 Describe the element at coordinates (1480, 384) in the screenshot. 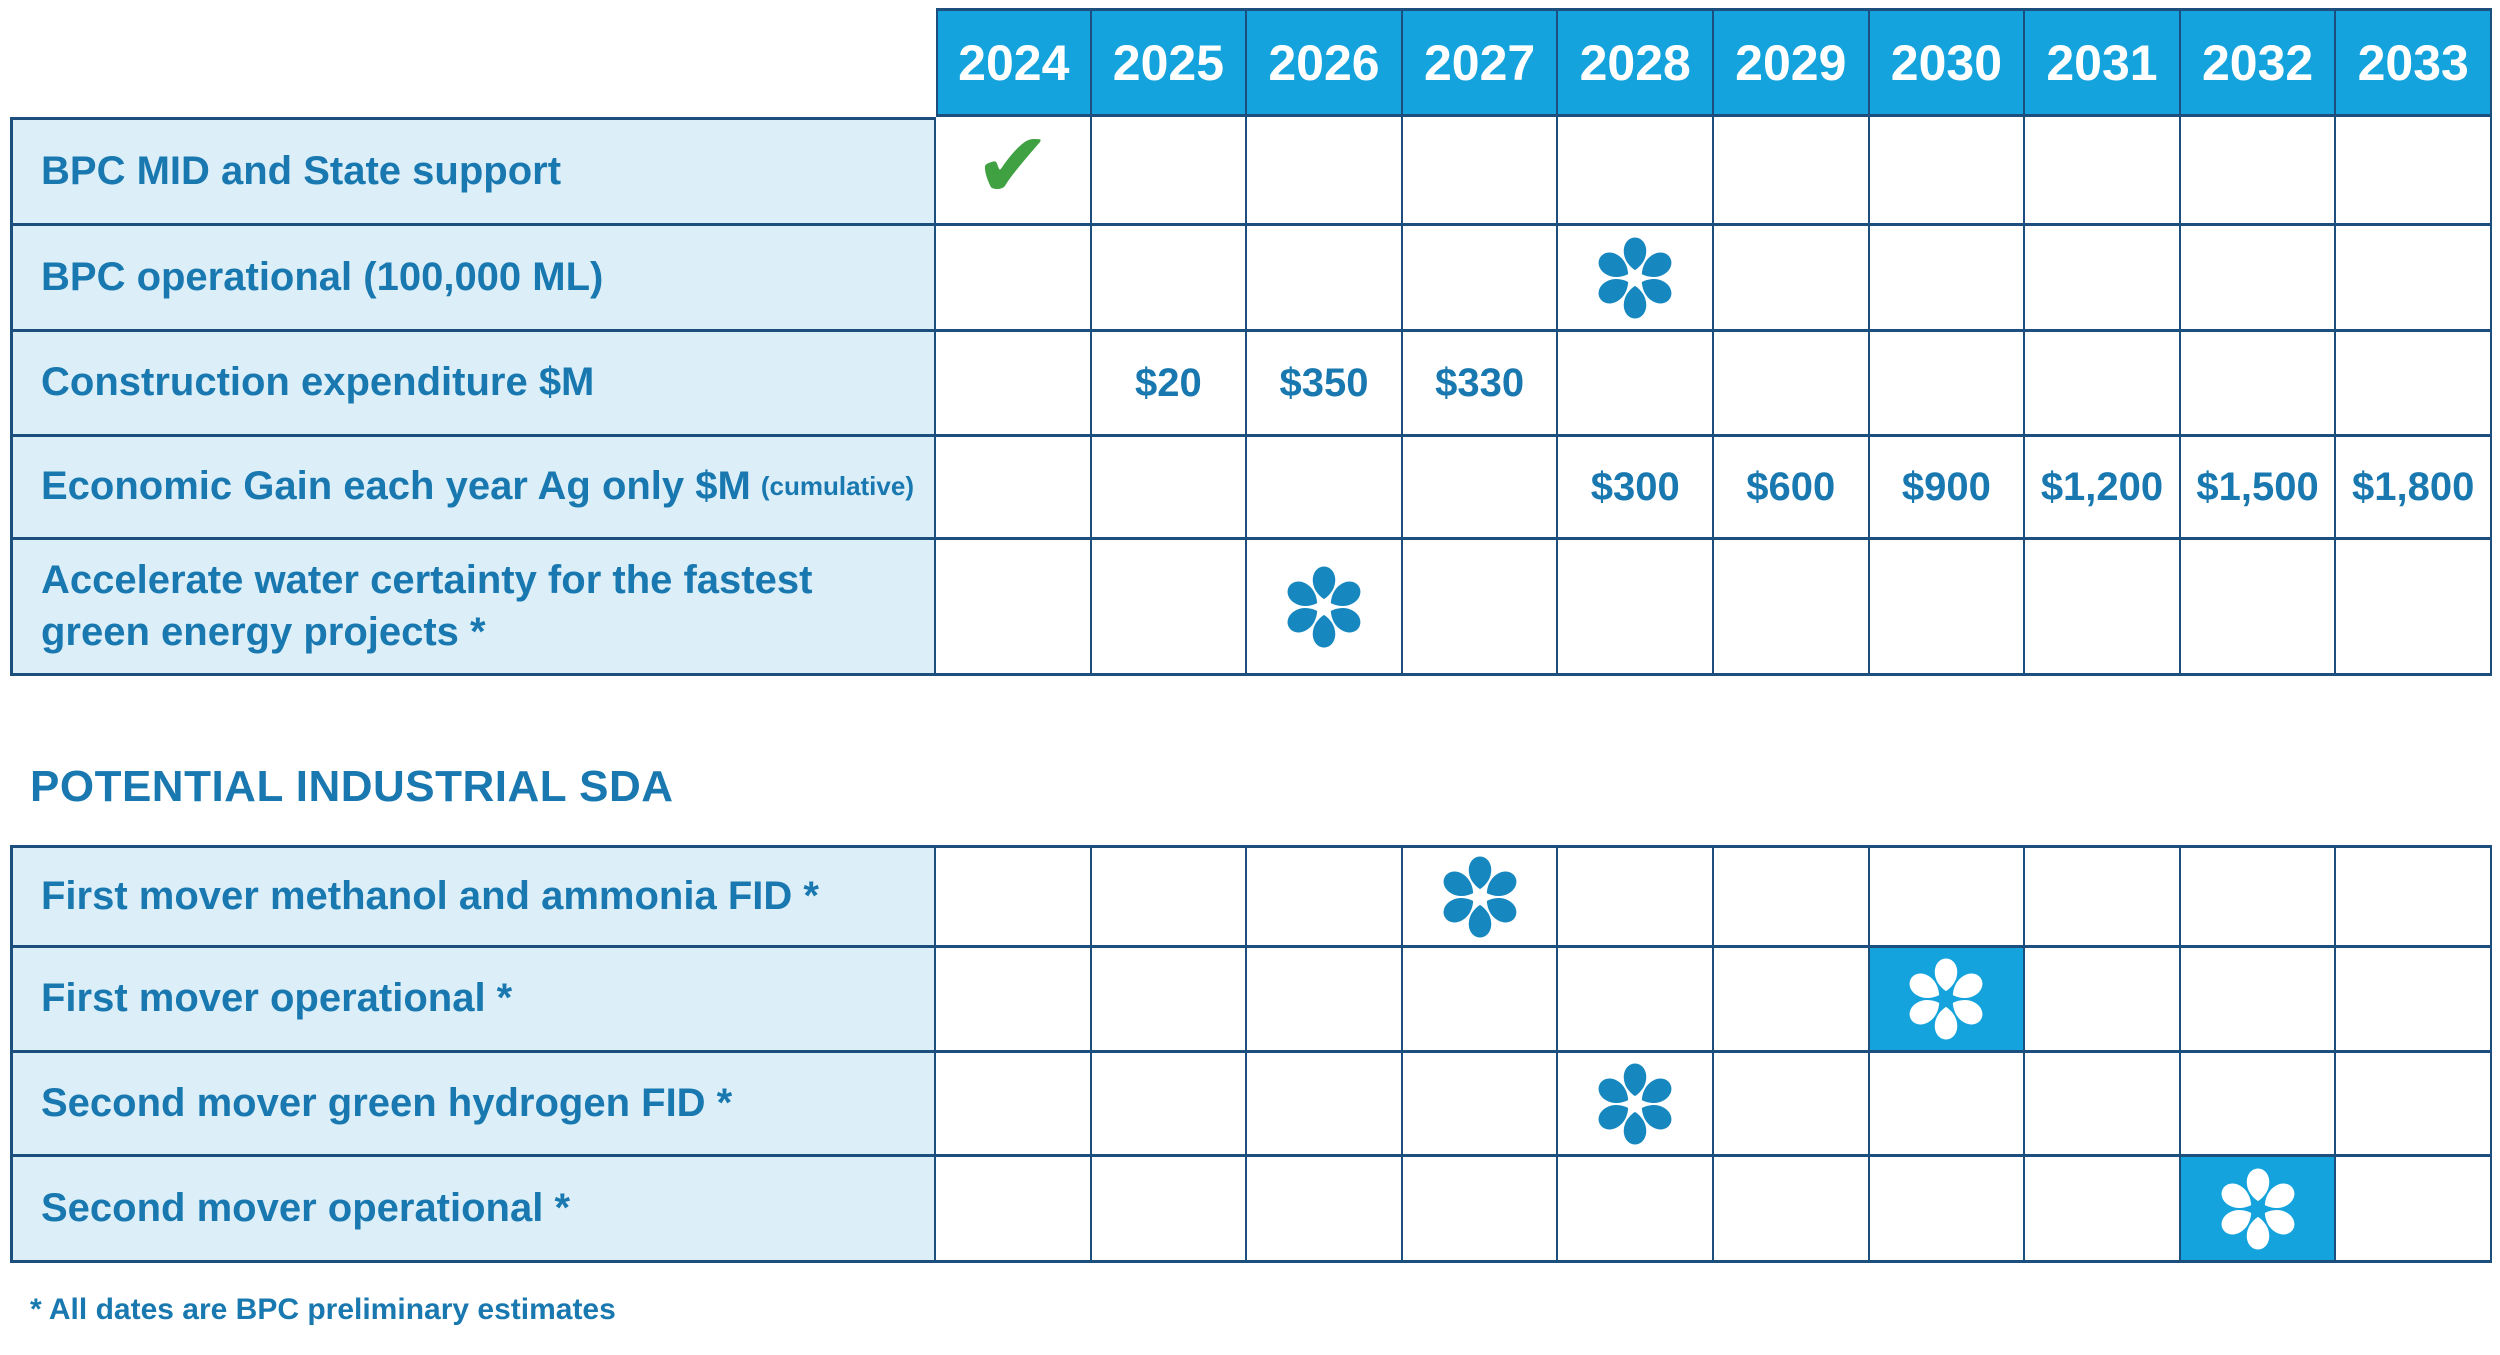

I see `value-cell-2027: $330` at that location.